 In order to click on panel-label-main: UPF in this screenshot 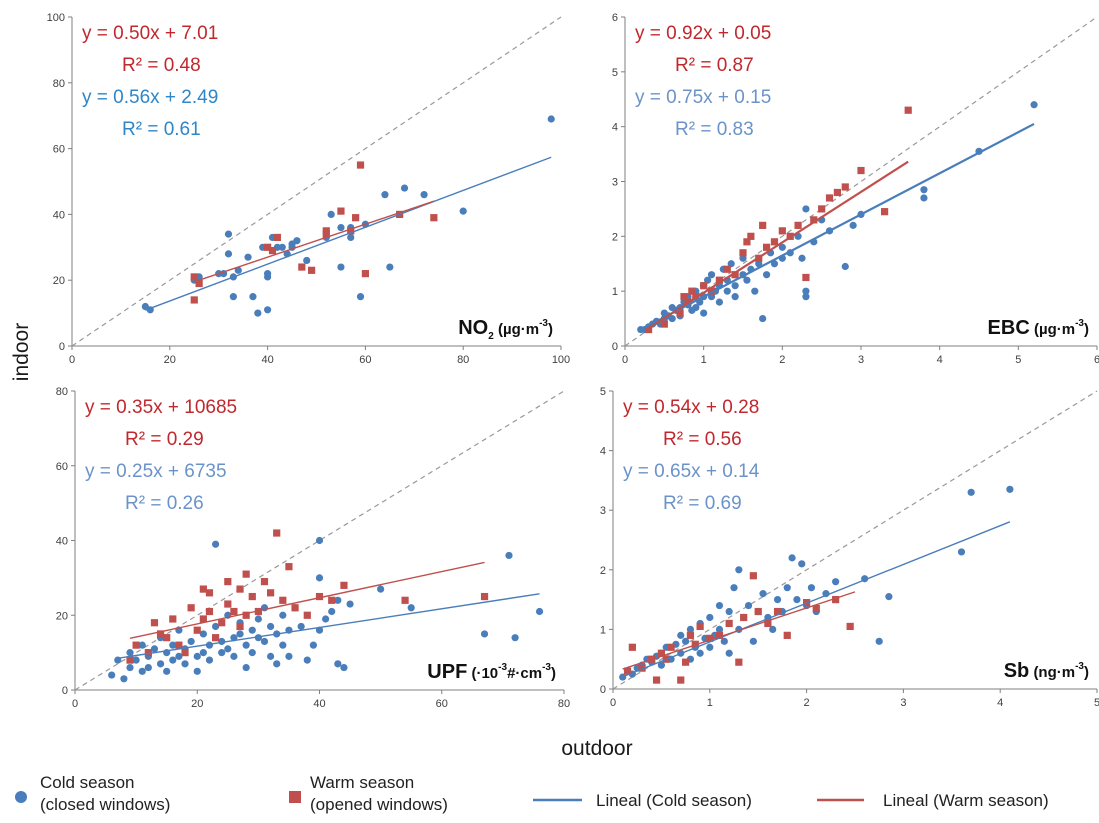, I will do `click(447, 672)`.